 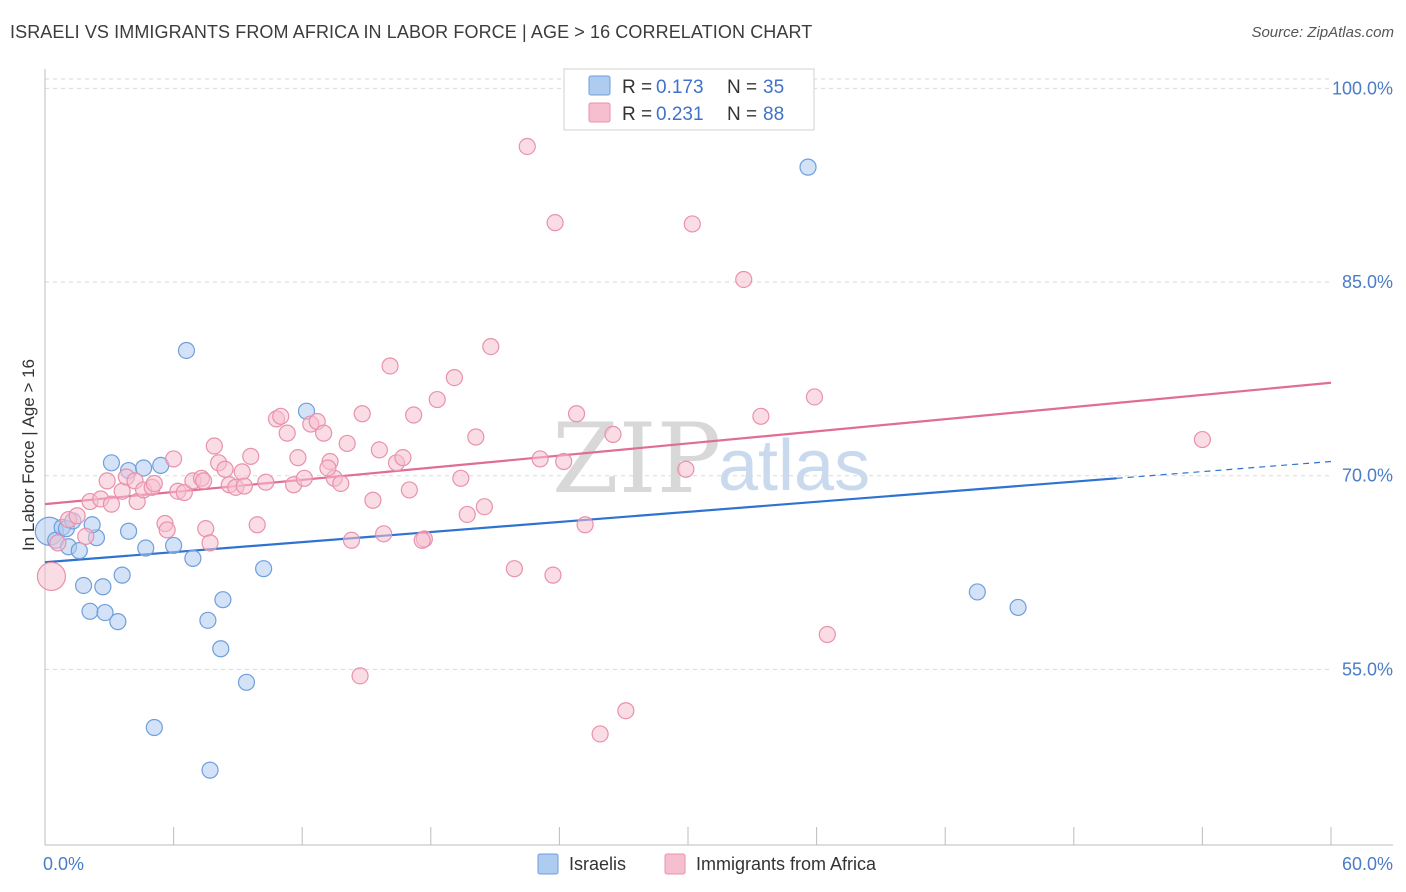 I want to click on legend-r-value-israelis: 0.173, so click(x=680, y=87).